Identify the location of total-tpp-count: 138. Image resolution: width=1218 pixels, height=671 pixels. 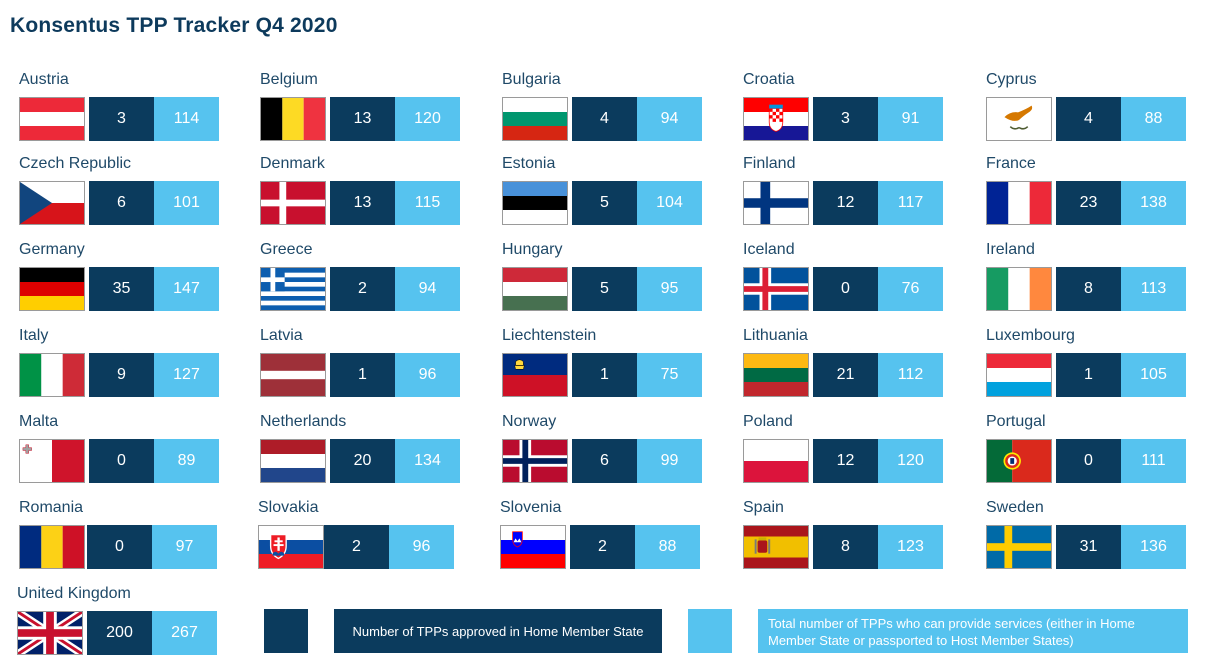
(1153, 203).